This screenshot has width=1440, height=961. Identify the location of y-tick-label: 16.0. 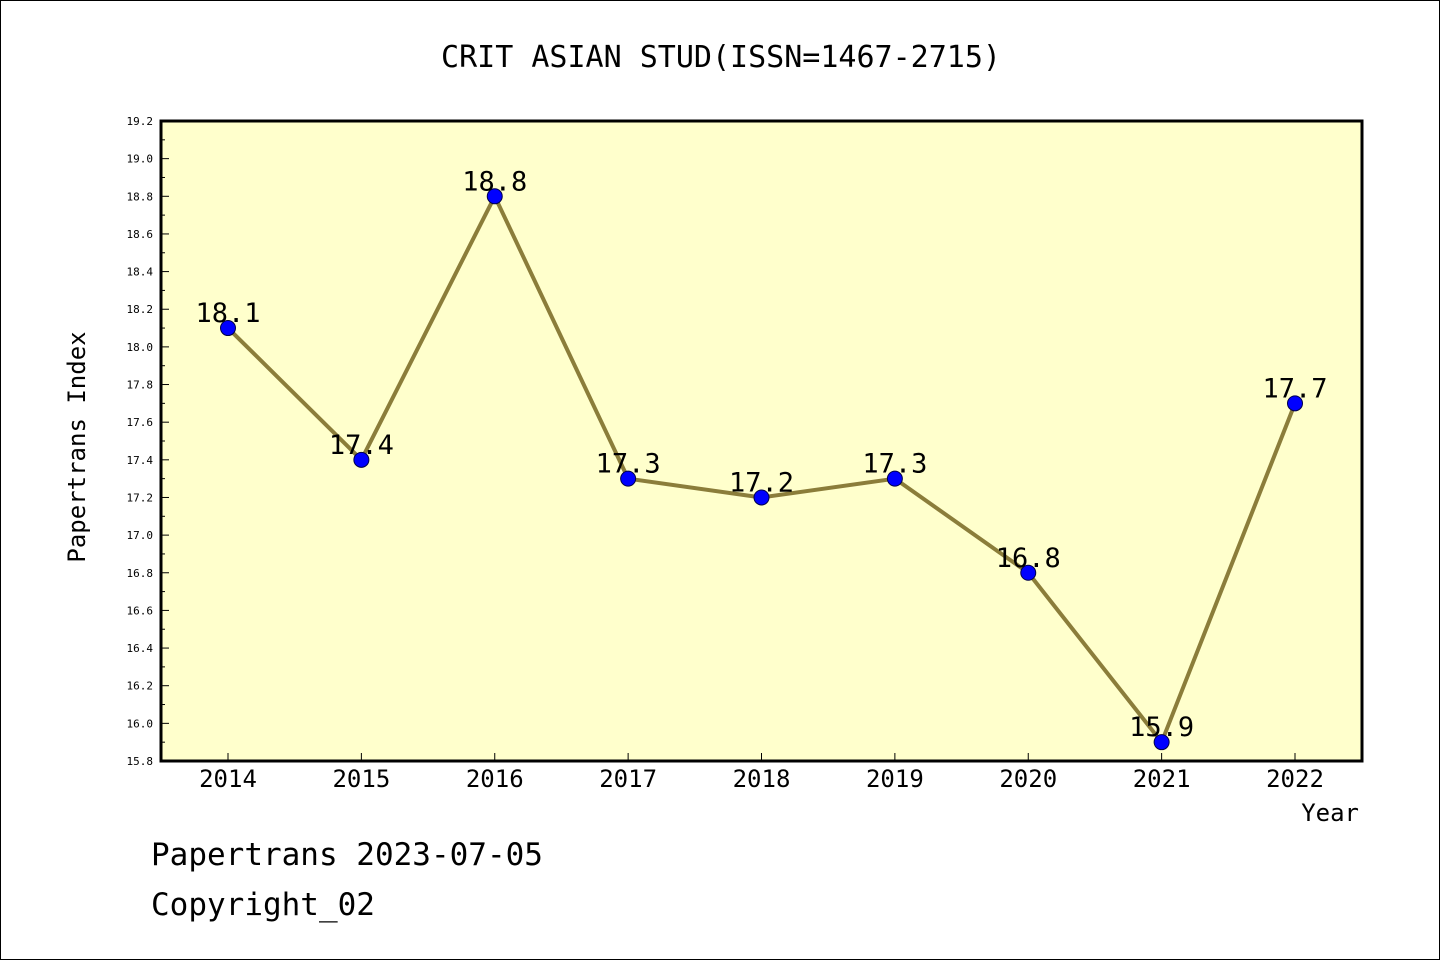
(140, 723).